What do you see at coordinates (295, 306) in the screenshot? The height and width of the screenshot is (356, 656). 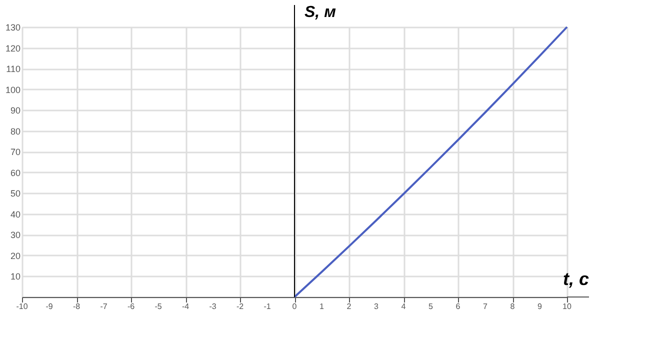 I see `x-tick-label: 0` at bounding box center [295, 306].